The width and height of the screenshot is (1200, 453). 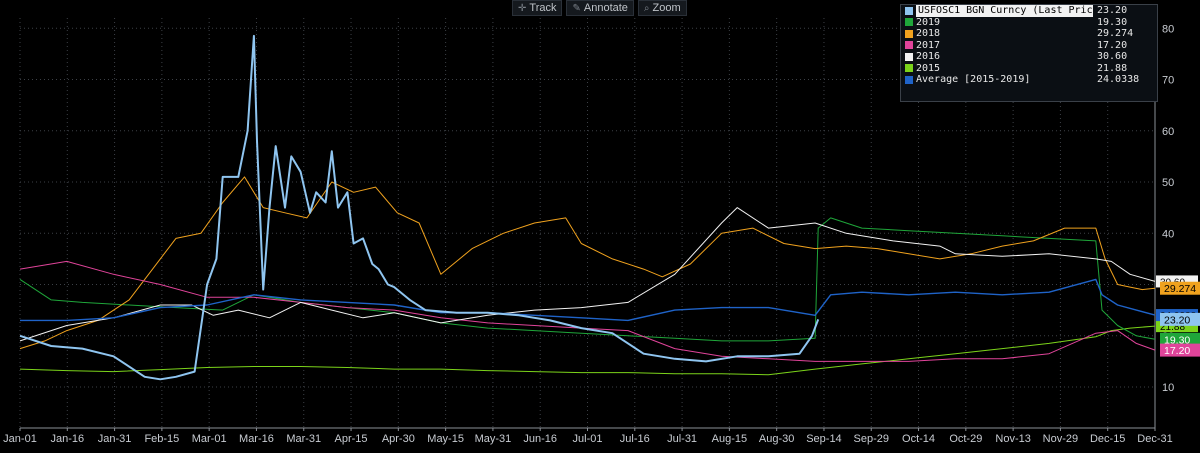 What do you see at coordinates (209, 439) in the screenshot?
I see `x-tick-label: Mar-01` at bounding box center [209, 439].